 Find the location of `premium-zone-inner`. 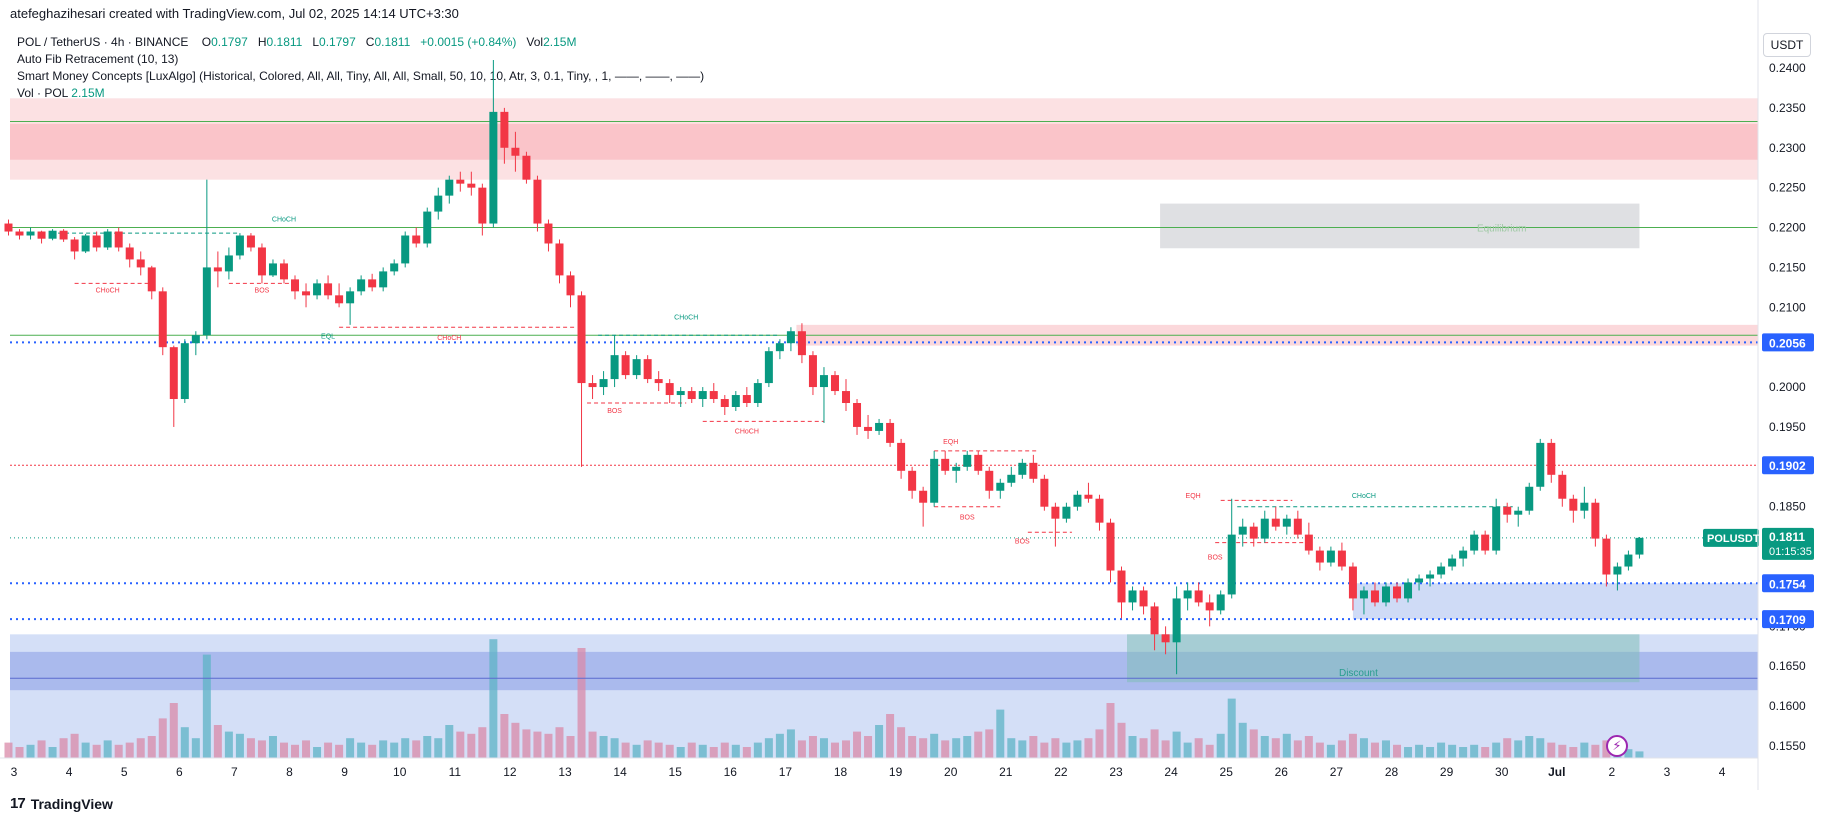

premium-zone-inner is located at coordinates (884, 141).